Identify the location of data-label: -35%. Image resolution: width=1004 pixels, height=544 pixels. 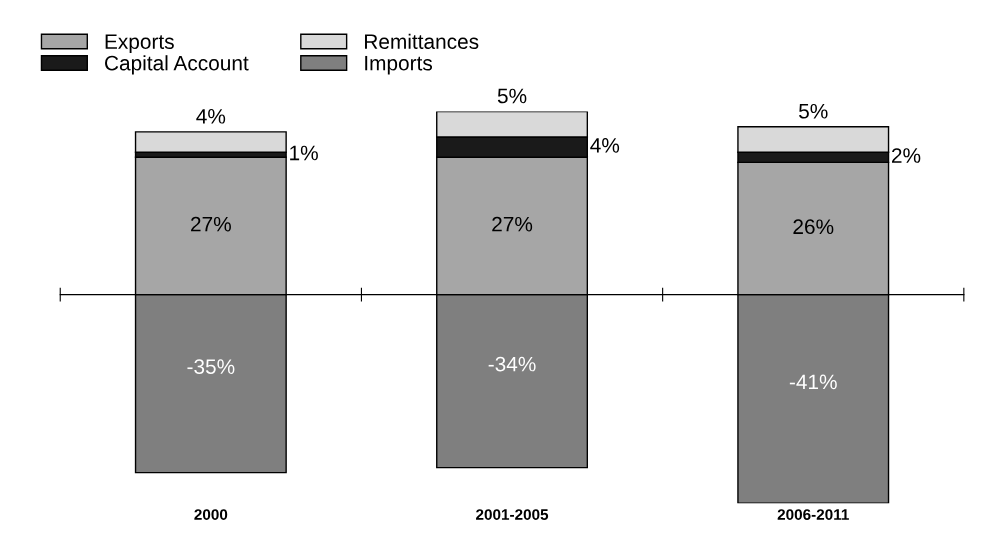
(211, 366).